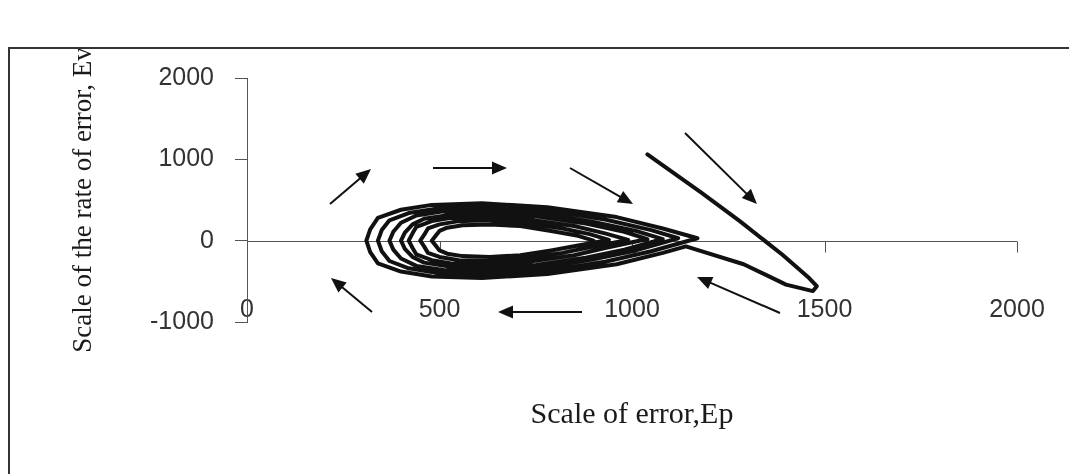 The image size is (1069, 474). What do you see at coordinates (824, 307) in the screenshot?
I see `x-tick-label: 1500` at bounding box center [824, 307].